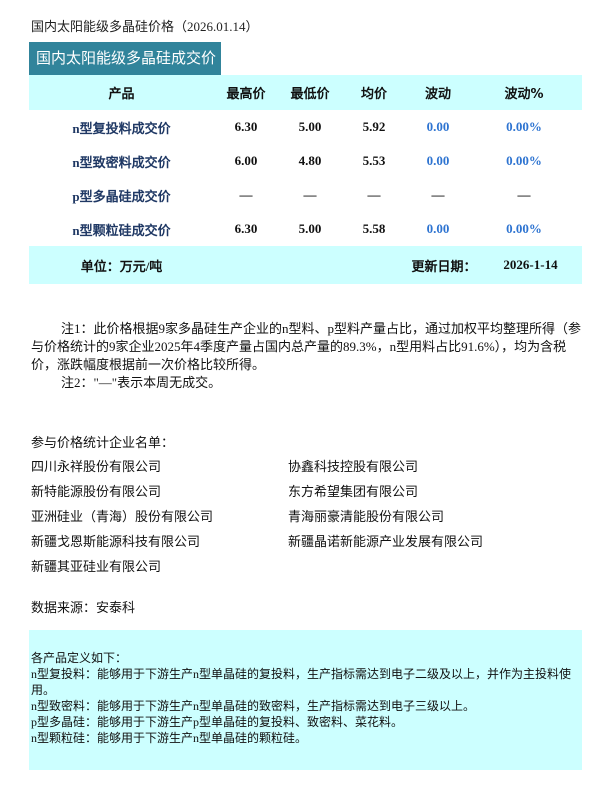 This screenshot has height=792, width=609. What do you see at coordinates (145, 26) in the screenshot?
I see `page-title: 国内太阳能级多晶硅价格（2026.01.14）` at bounding box center [145, 26].